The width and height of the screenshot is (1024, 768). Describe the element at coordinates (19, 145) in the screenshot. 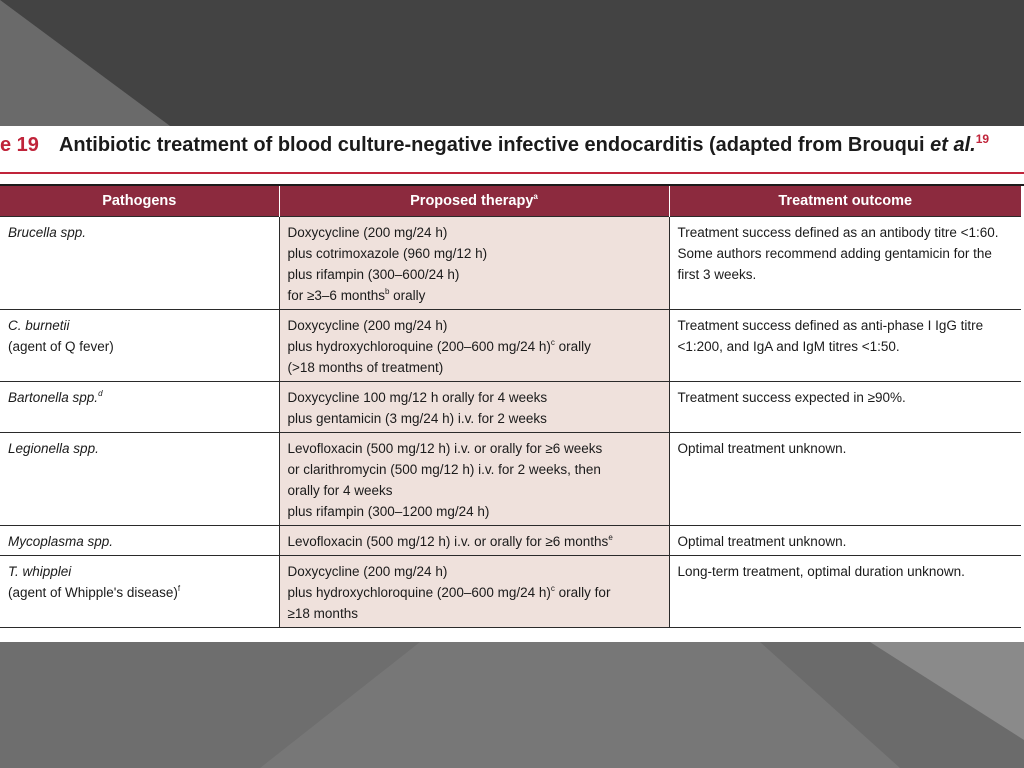

I see `table-number: e 19` at that location.